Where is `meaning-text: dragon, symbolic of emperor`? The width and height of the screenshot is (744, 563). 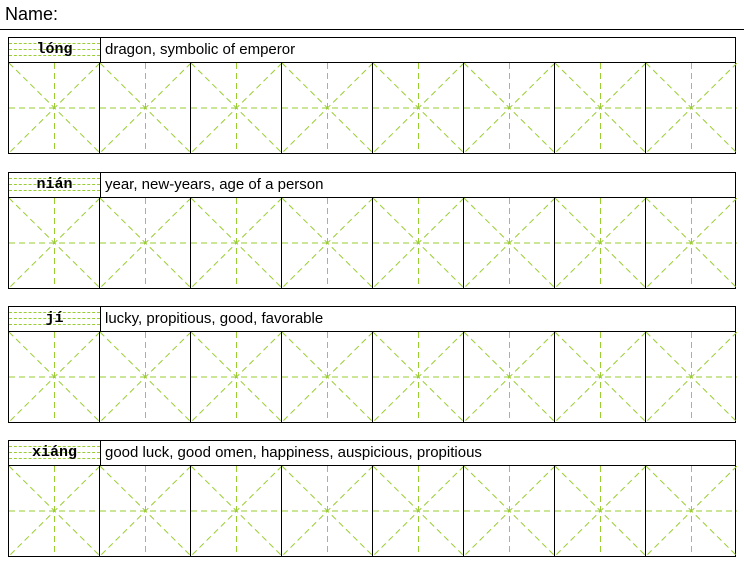
meaning-text: dragon, symbolic of emperor is located at coordinates (200, 49).